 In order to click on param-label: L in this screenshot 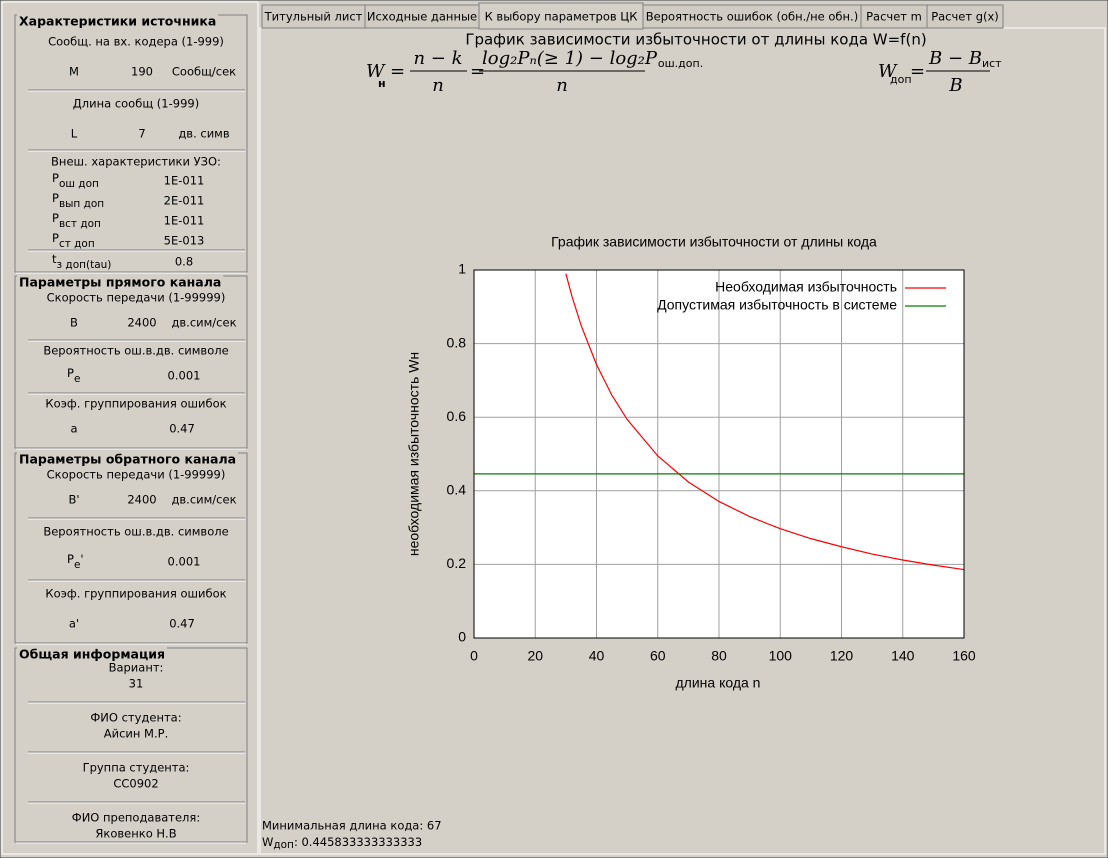, I will do `click(74, 134)`.